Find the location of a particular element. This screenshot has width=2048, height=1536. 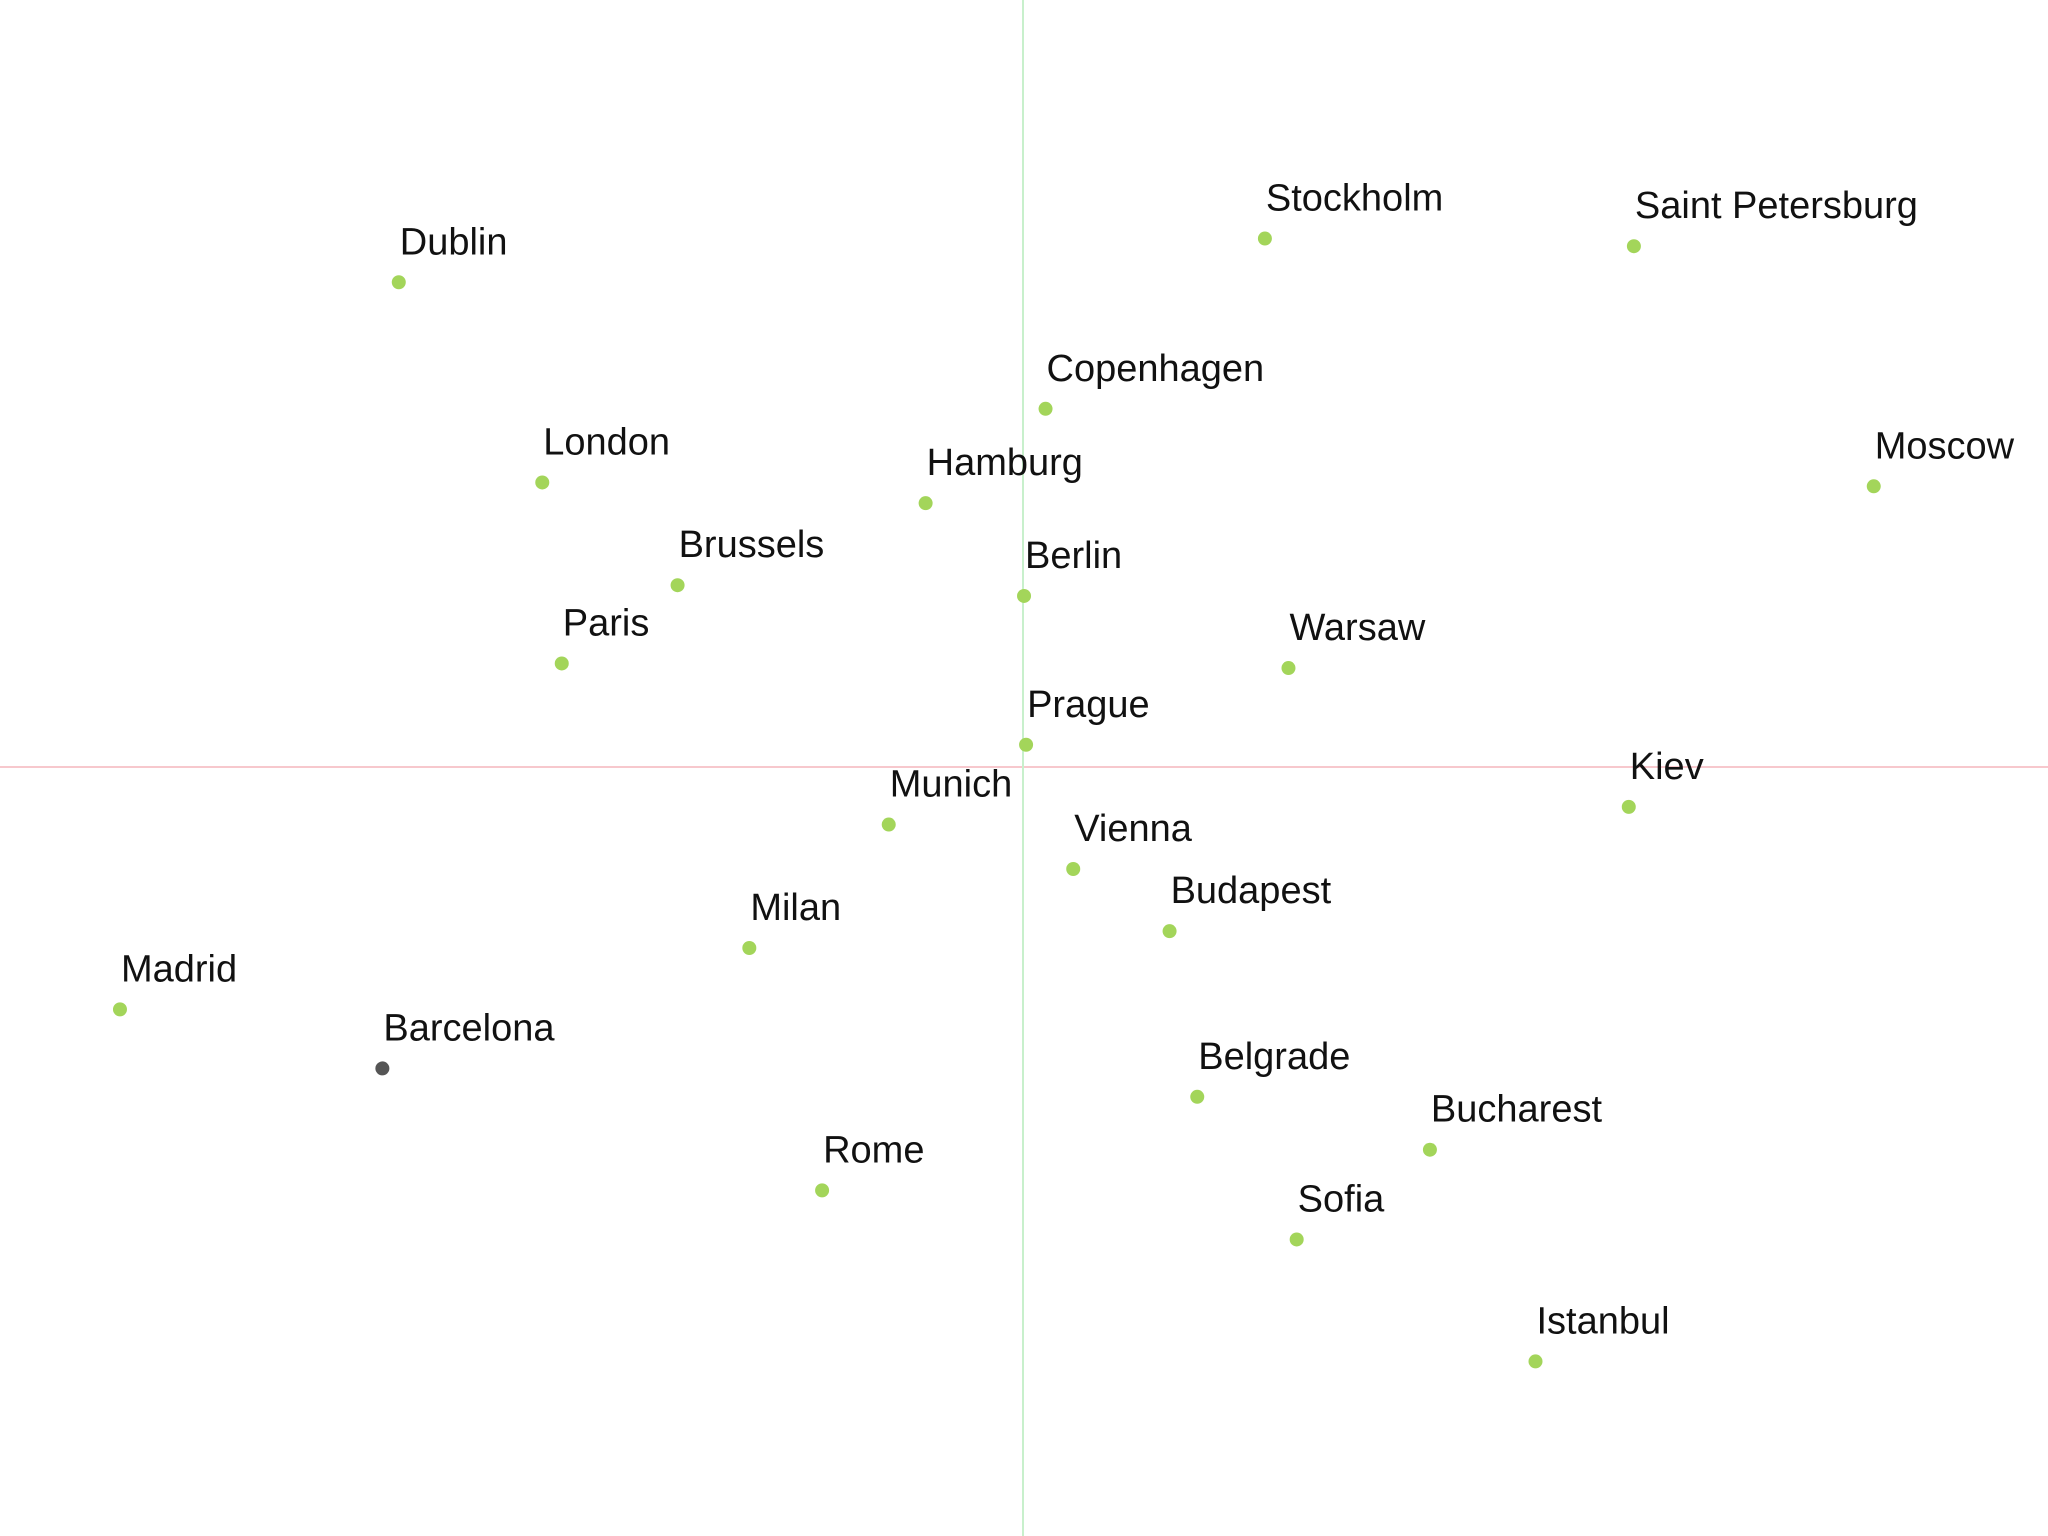

label-budapest: Budapest is located at coordinates (1251, 891).